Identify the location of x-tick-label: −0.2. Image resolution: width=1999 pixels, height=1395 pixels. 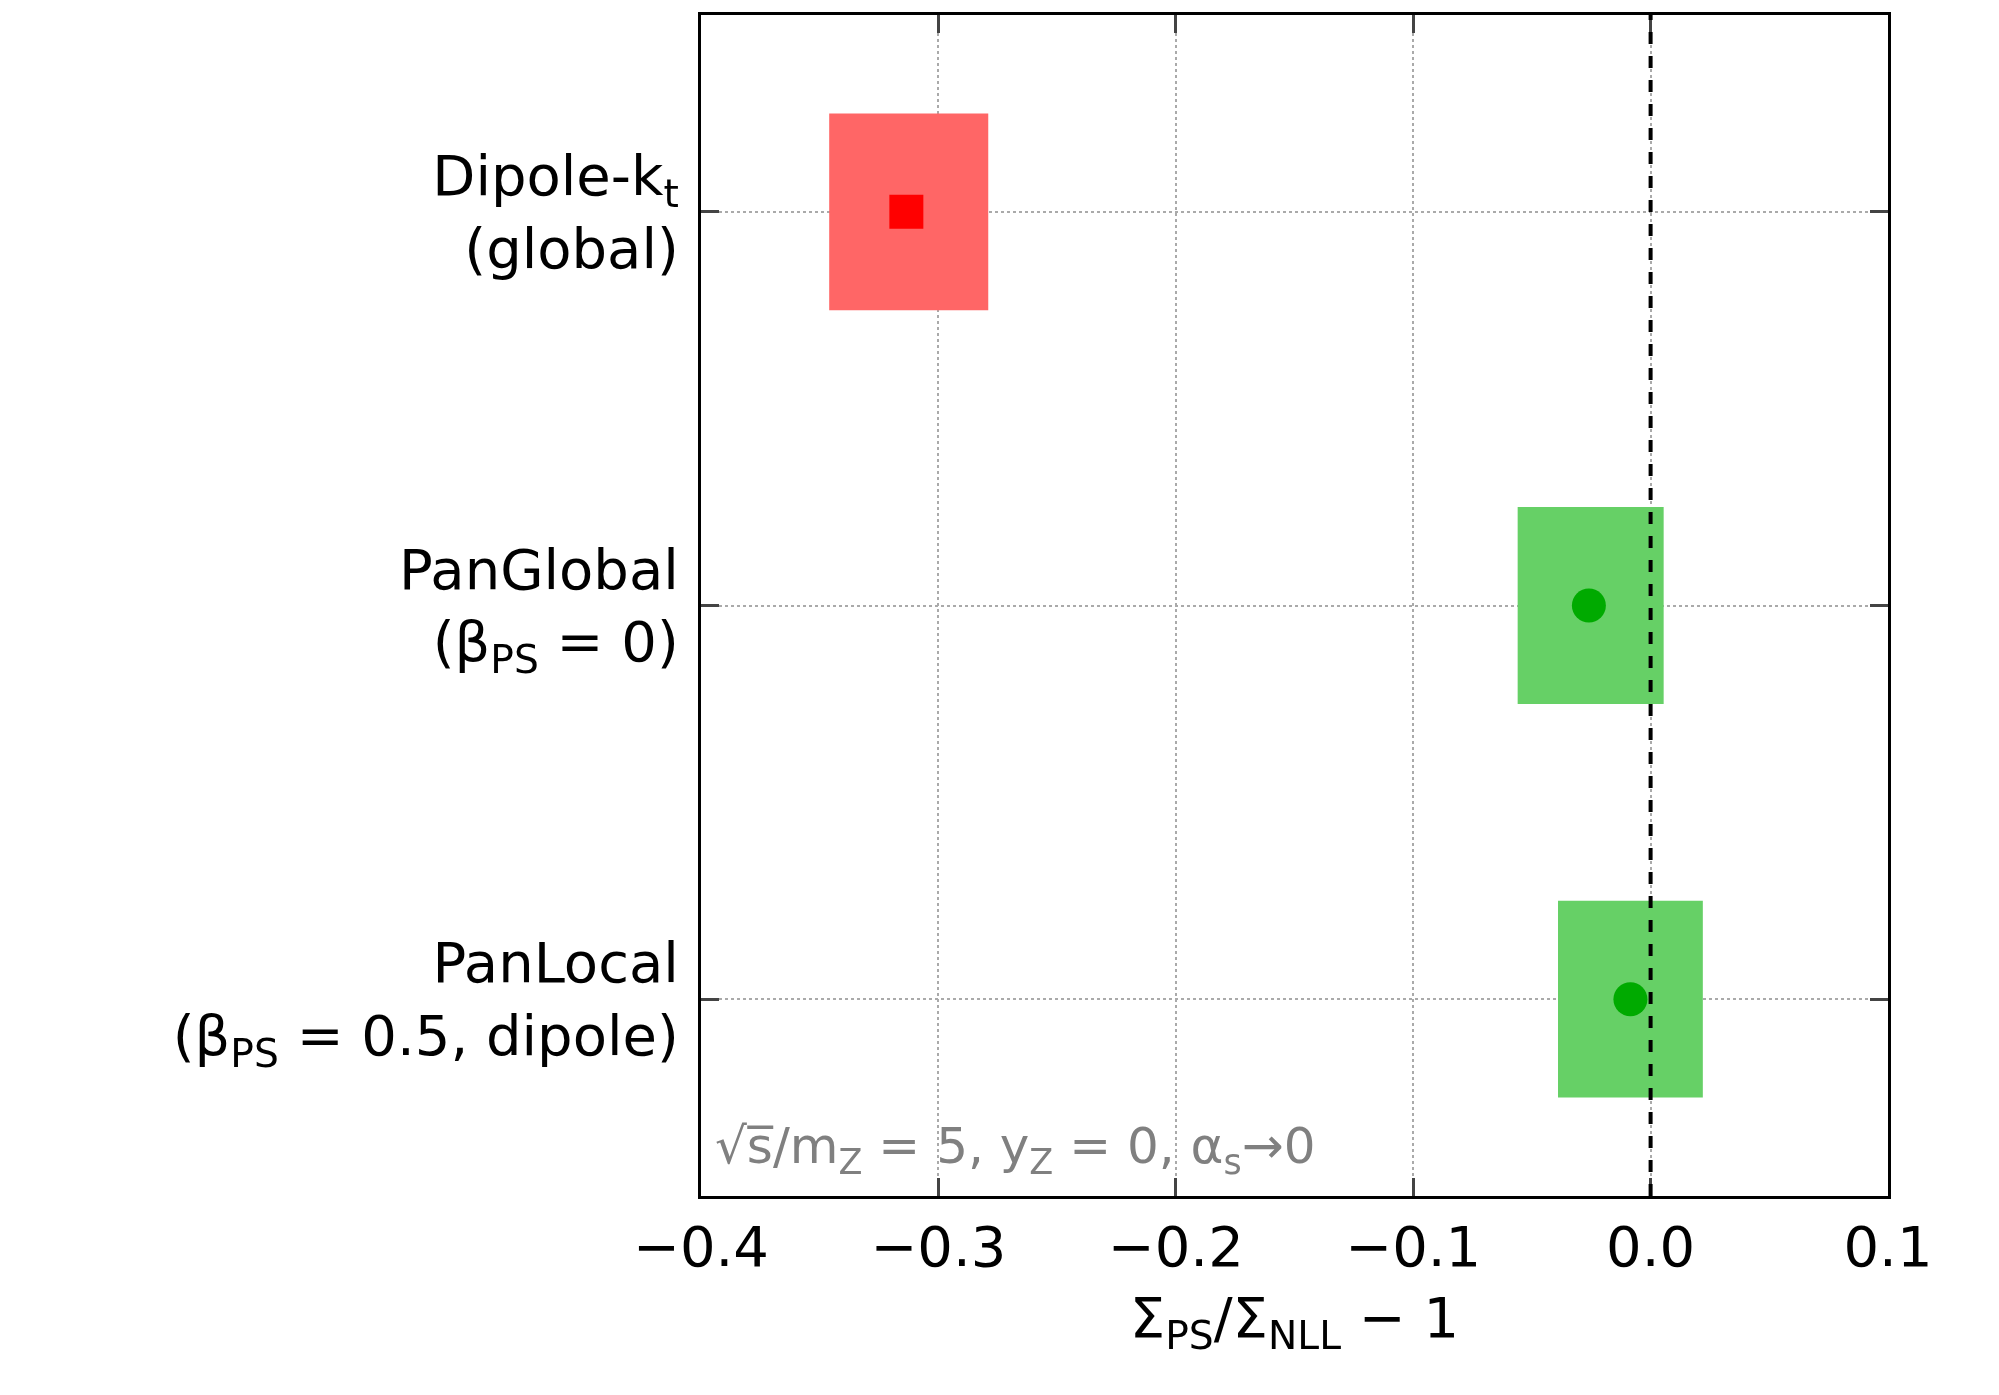
(1175, 1247).